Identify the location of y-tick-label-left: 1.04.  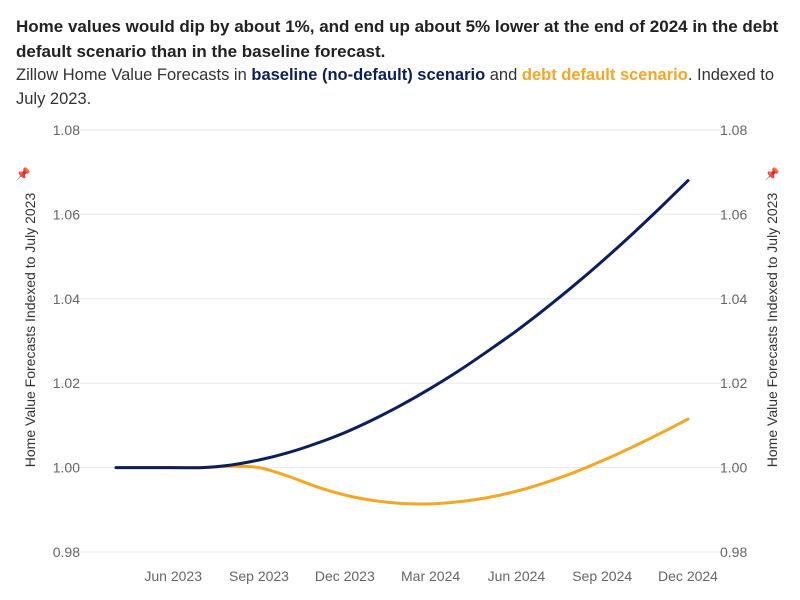
(66, 299).